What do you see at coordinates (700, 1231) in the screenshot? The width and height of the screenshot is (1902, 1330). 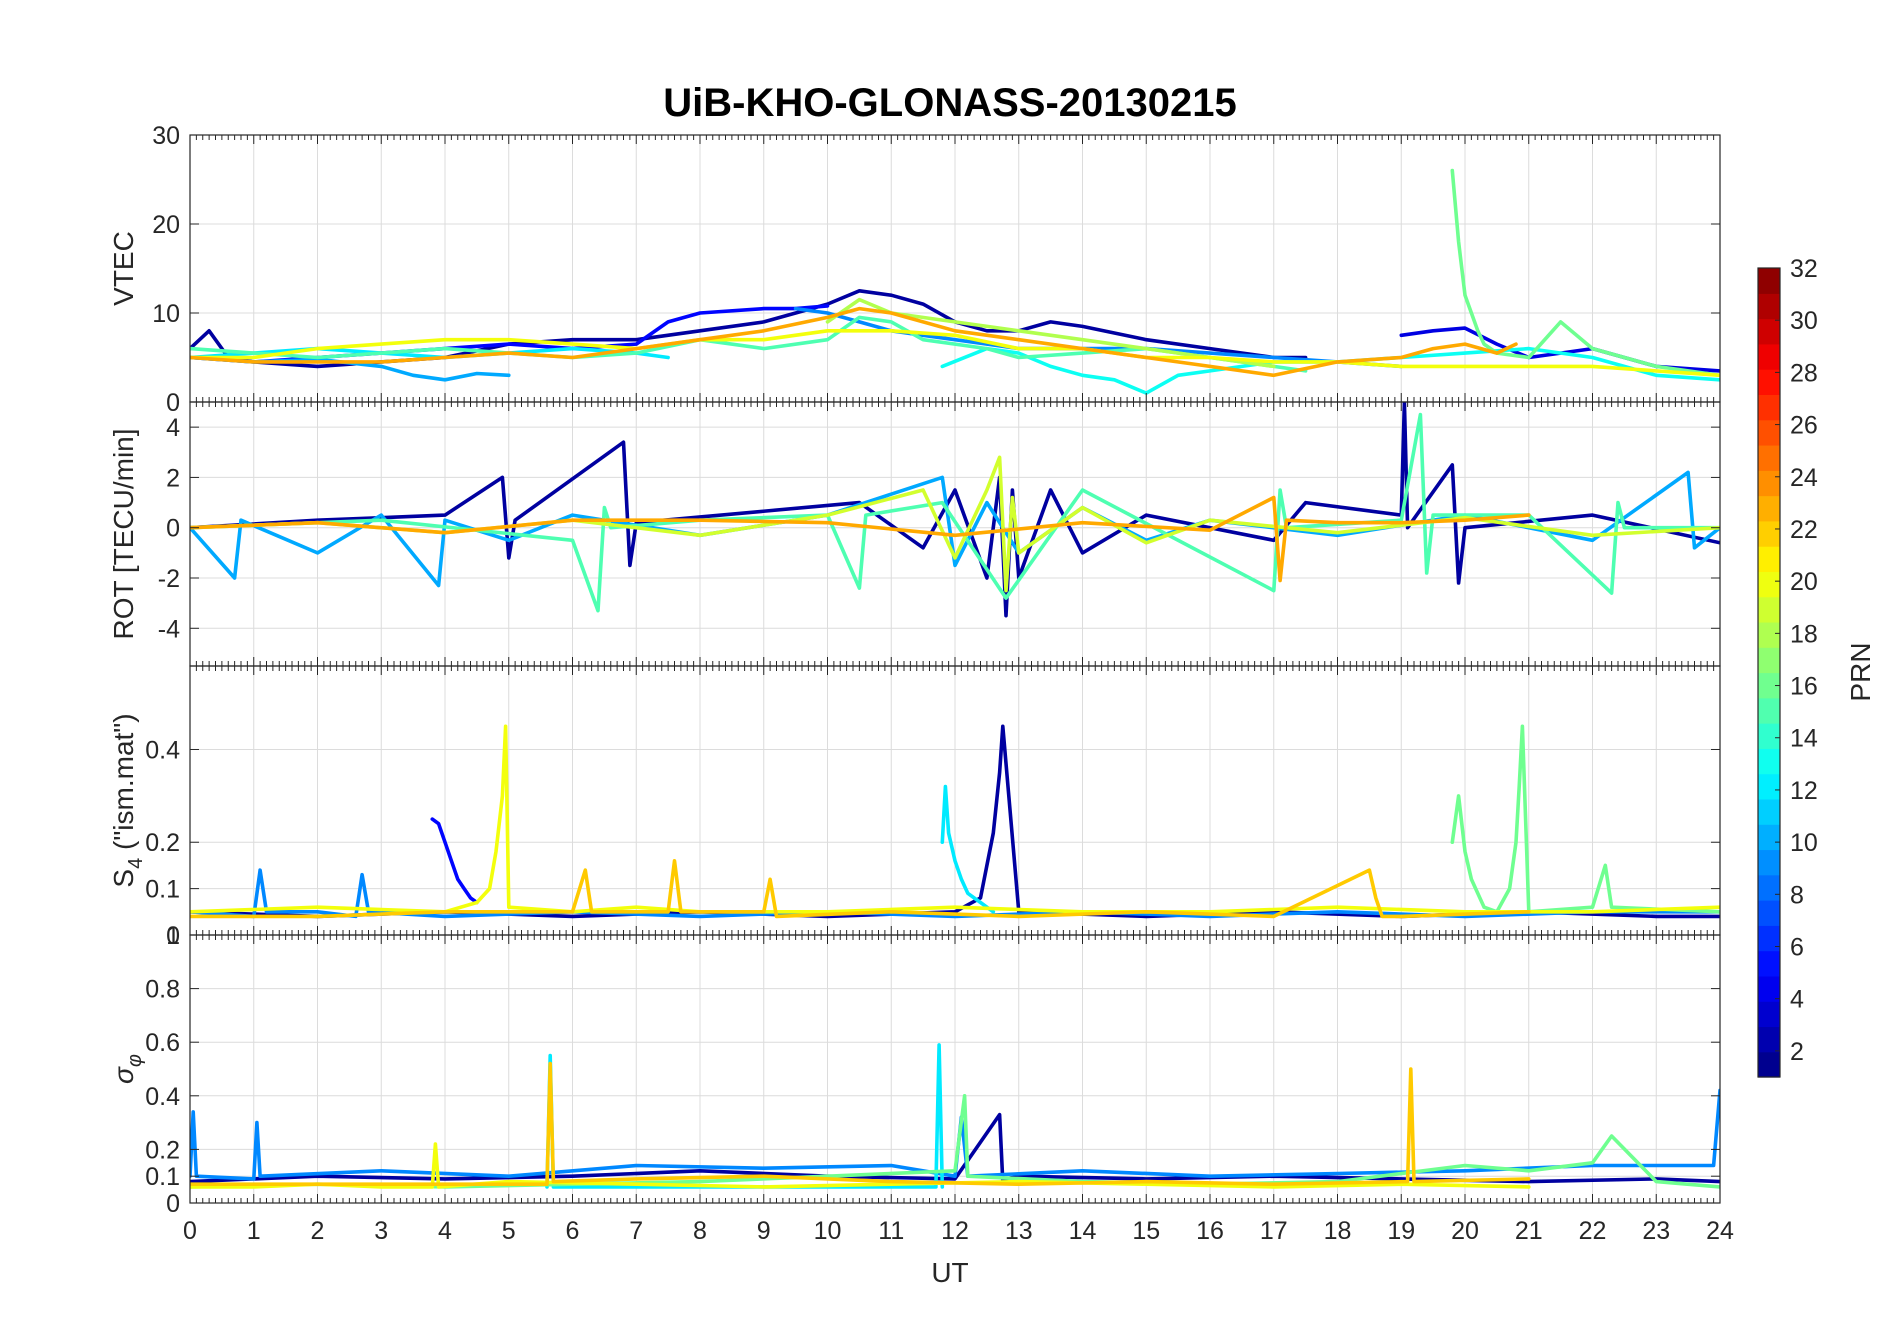 I see `x-tick-label: 8` at bounding box center [700, 1231].